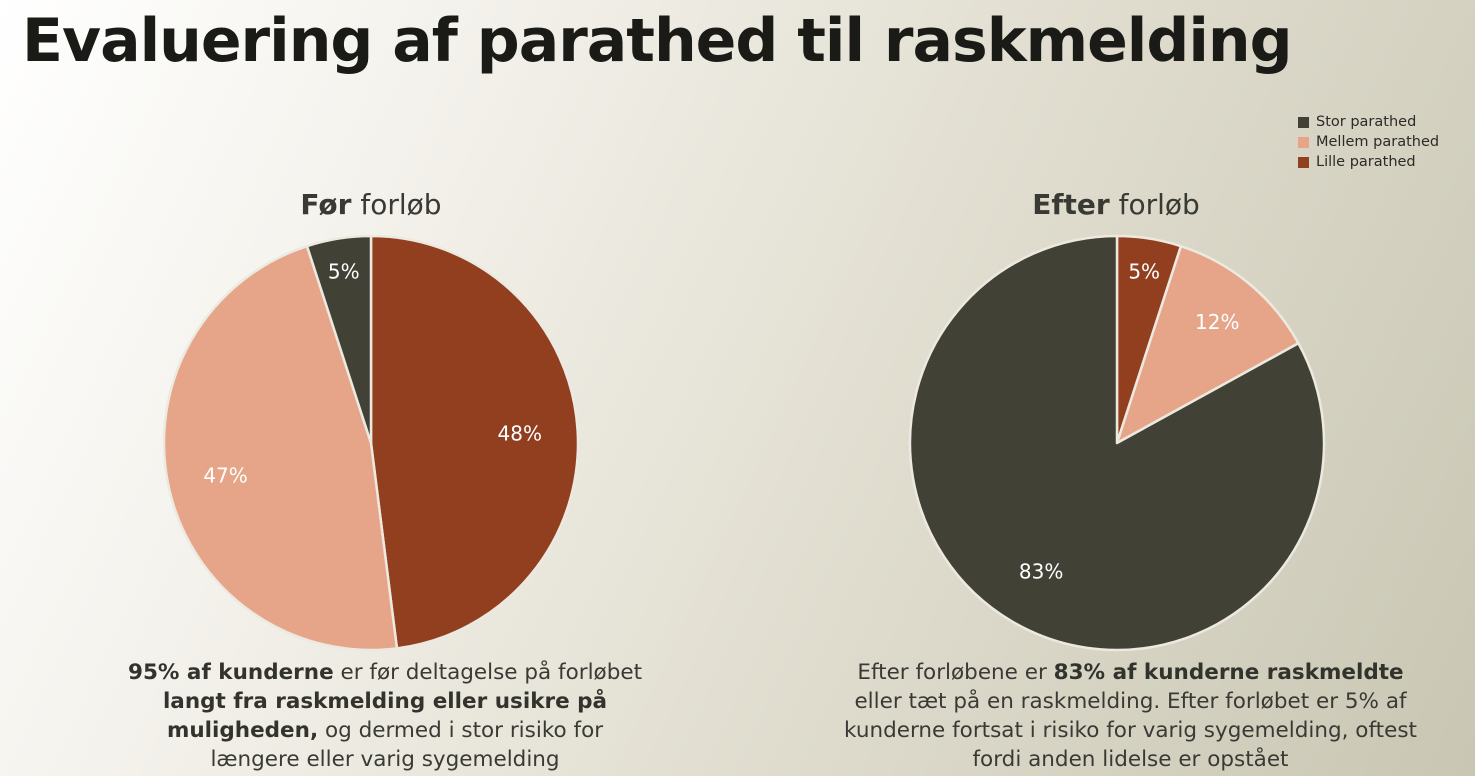 This screenshot has height=776, width=1475. I want to click on pie-slice-lille-parathed, so click(474, 442).